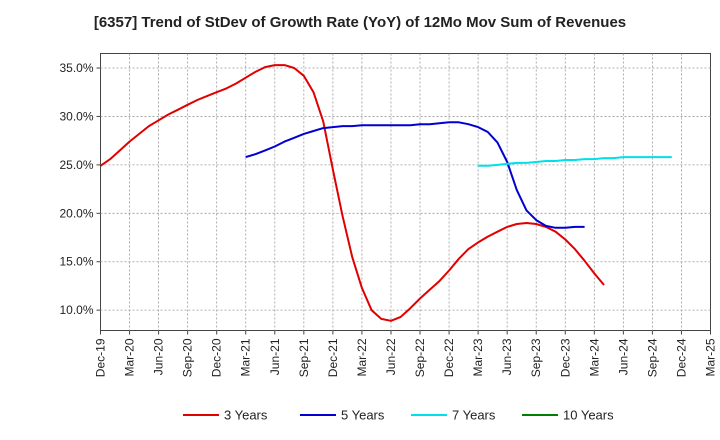 The height and width of the screenshot is (440, 720). I want to click on x-tick-label: Mar-24, so click(594, 357).